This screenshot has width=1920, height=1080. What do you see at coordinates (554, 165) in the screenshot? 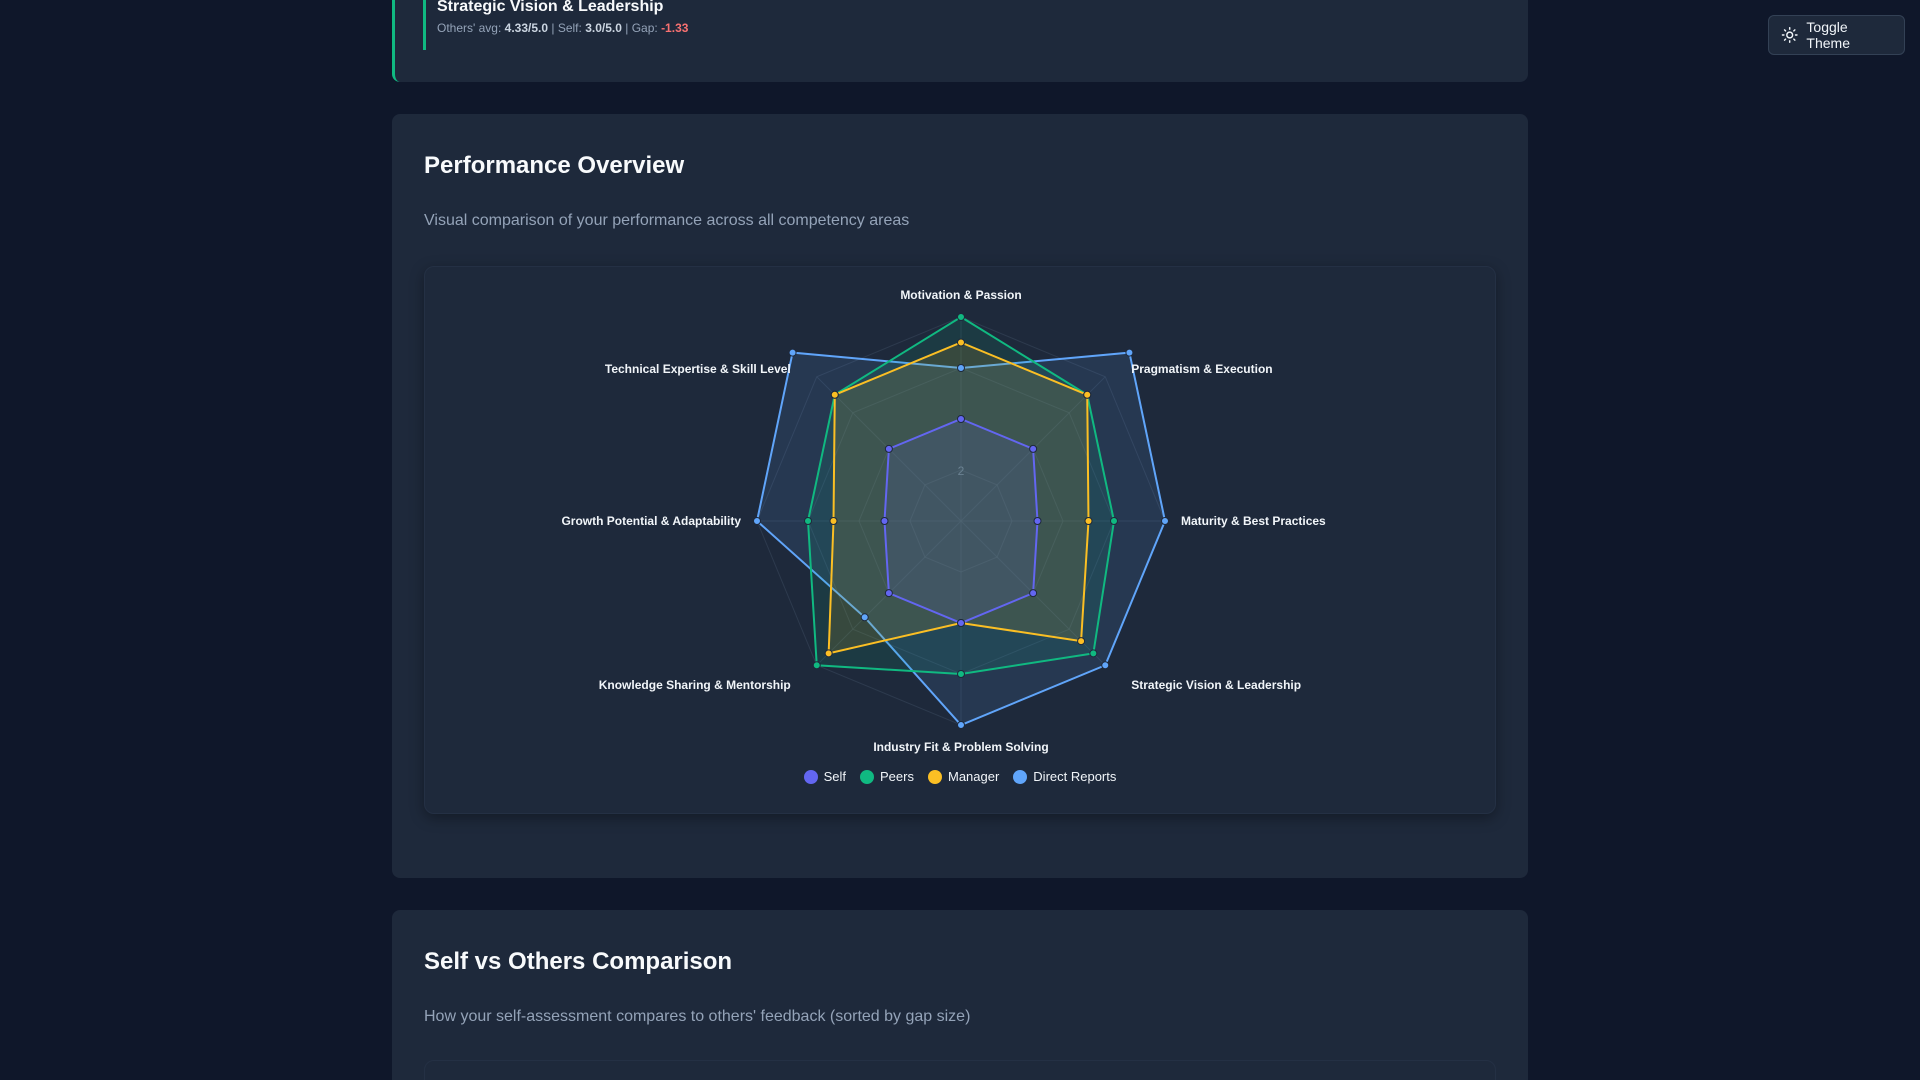
I see `performance-title: Performance Overview` at bounding box center [554, 165].